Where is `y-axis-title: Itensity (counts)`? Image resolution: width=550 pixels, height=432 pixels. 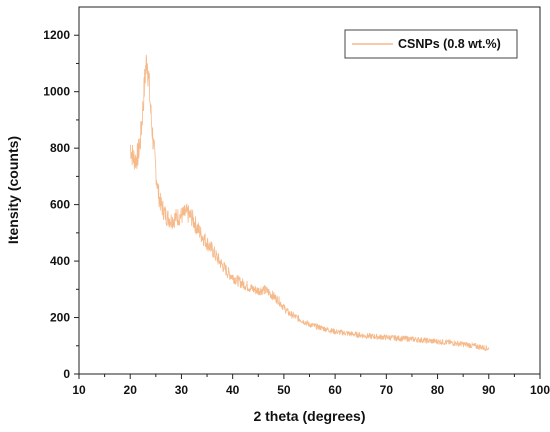
y-axis-title: Itensity (counts) is located at coordinates (13, 190).